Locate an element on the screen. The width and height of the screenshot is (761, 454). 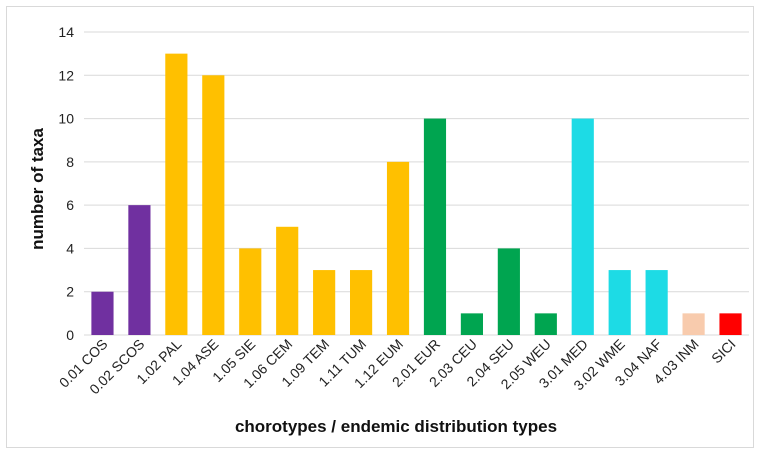
y-tick-label: 2 is located at coordinates (70, 292).